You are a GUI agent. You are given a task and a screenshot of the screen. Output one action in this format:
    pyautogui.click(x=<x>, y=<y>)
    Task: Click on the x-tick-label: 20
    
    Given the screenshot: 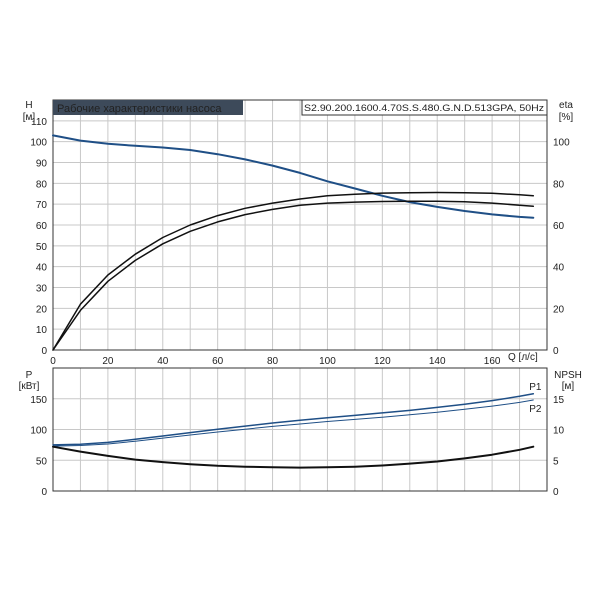 What is the action you would take?
    pyautogui.click(x=108, y=361)
    